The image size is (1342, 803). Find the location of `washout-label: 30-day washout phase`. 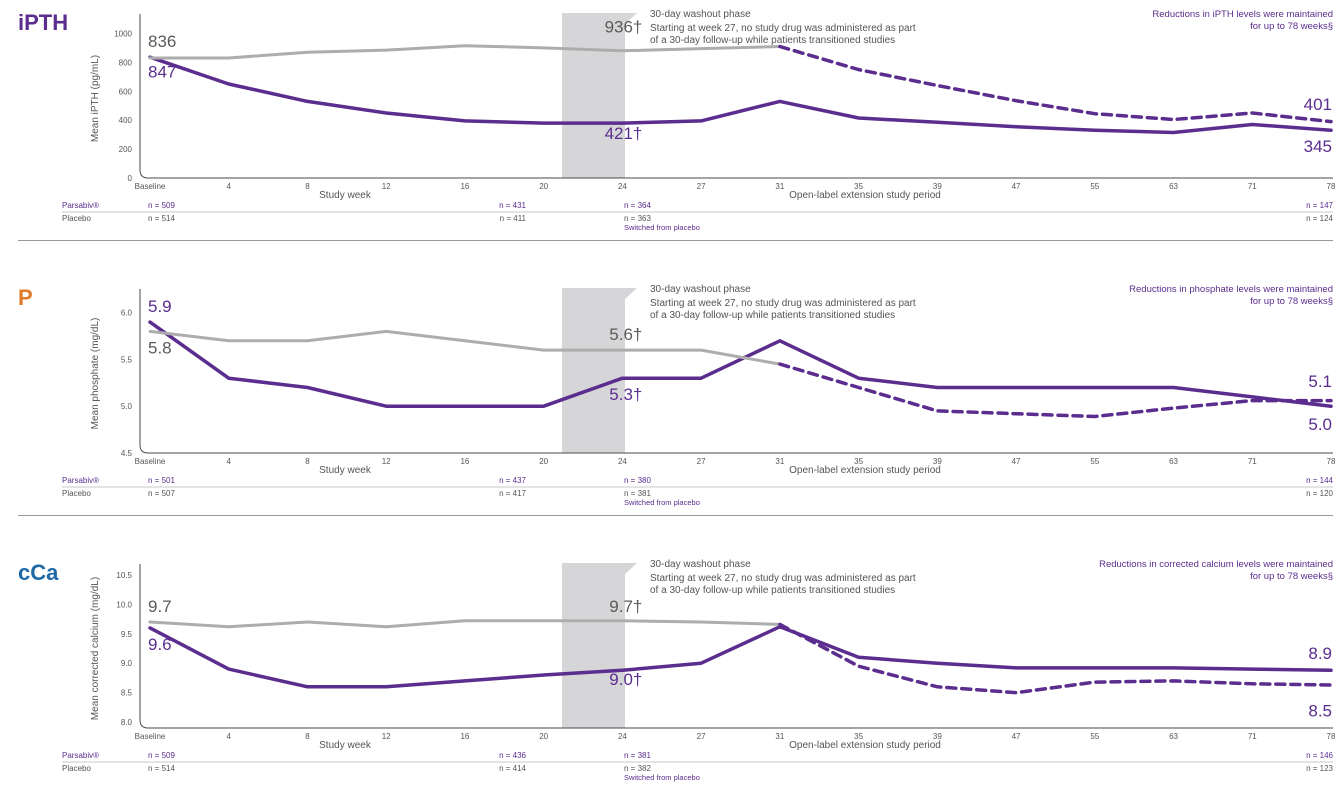

washout-label: 30-day washout phase is located at coordinates (700, 289).